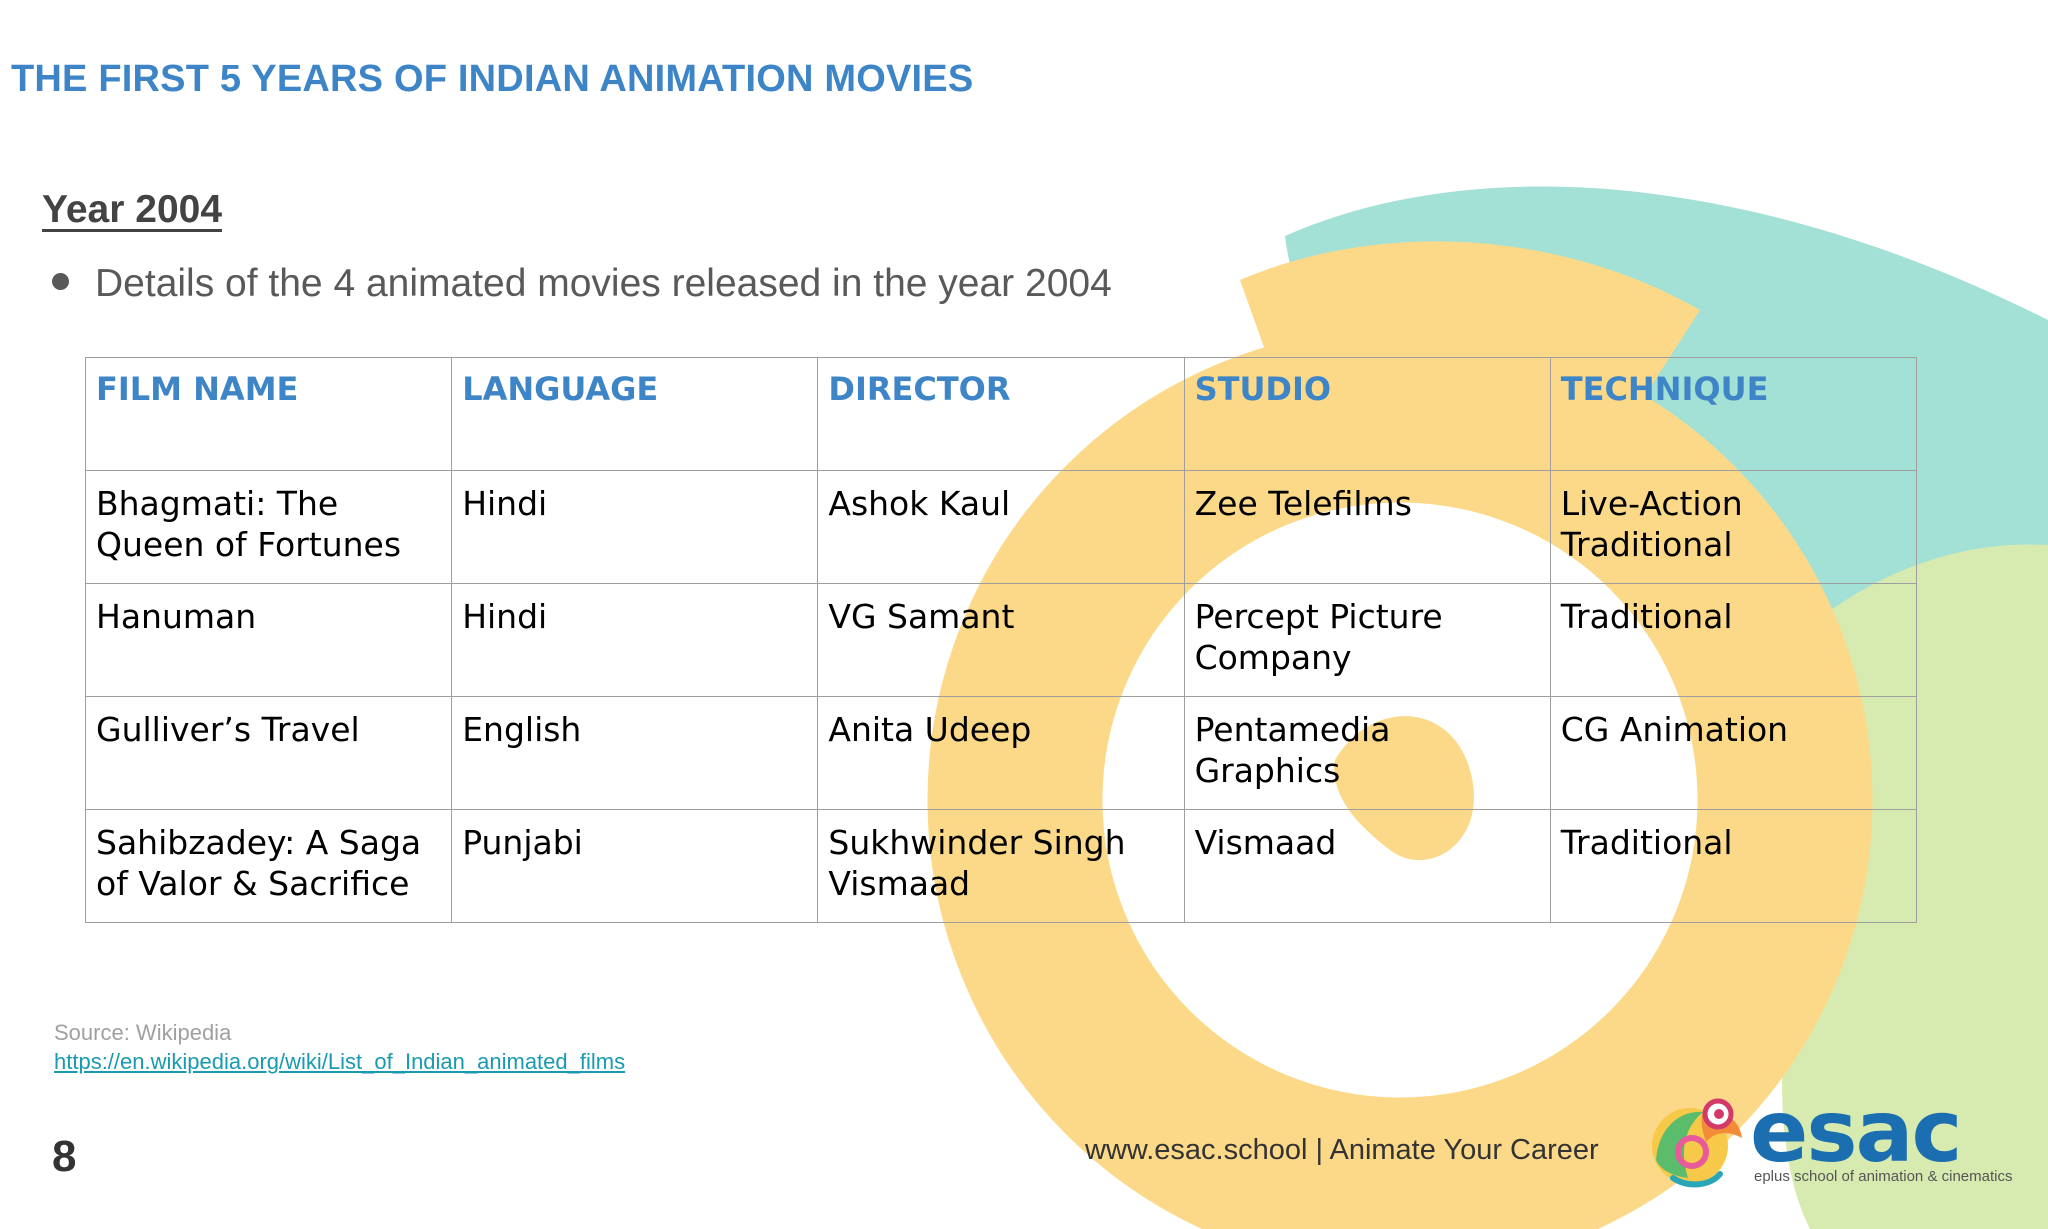  What do you see at coordinates (1367, 527) in the screenshot?
I see `cell-studio: Zee Telefilms` at bounding box center [1367, 527].